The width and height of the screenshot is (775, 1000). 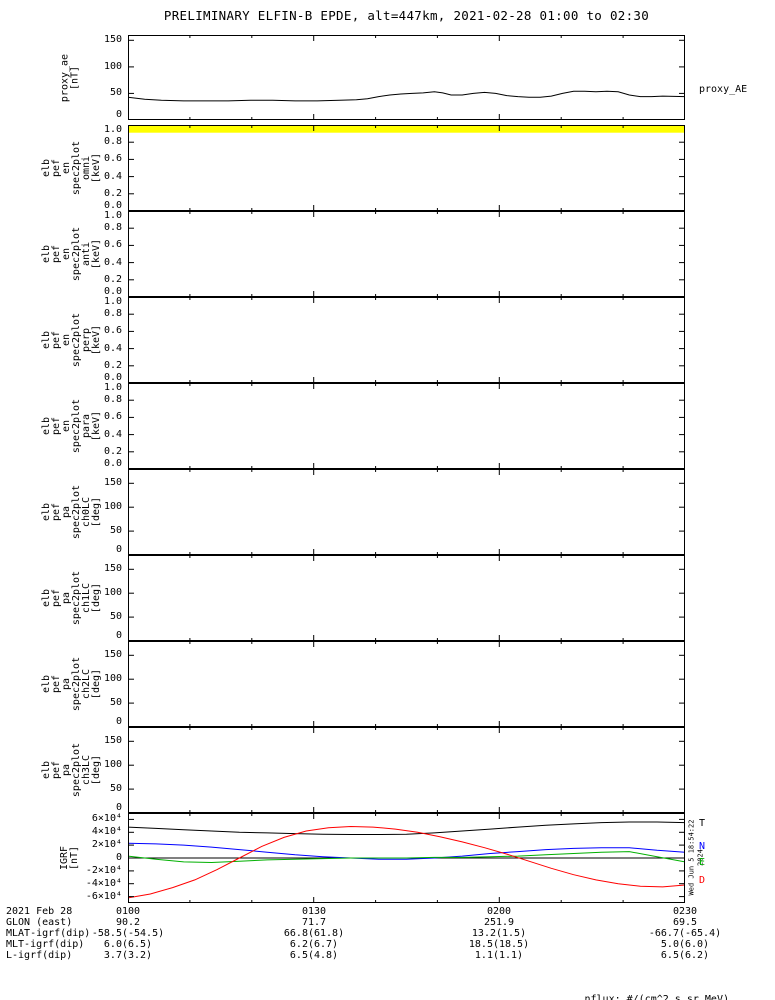 I want to click on panel-left-label: elb pef pa spec2plot ch3LC [deg], so click(x=71, y=770).